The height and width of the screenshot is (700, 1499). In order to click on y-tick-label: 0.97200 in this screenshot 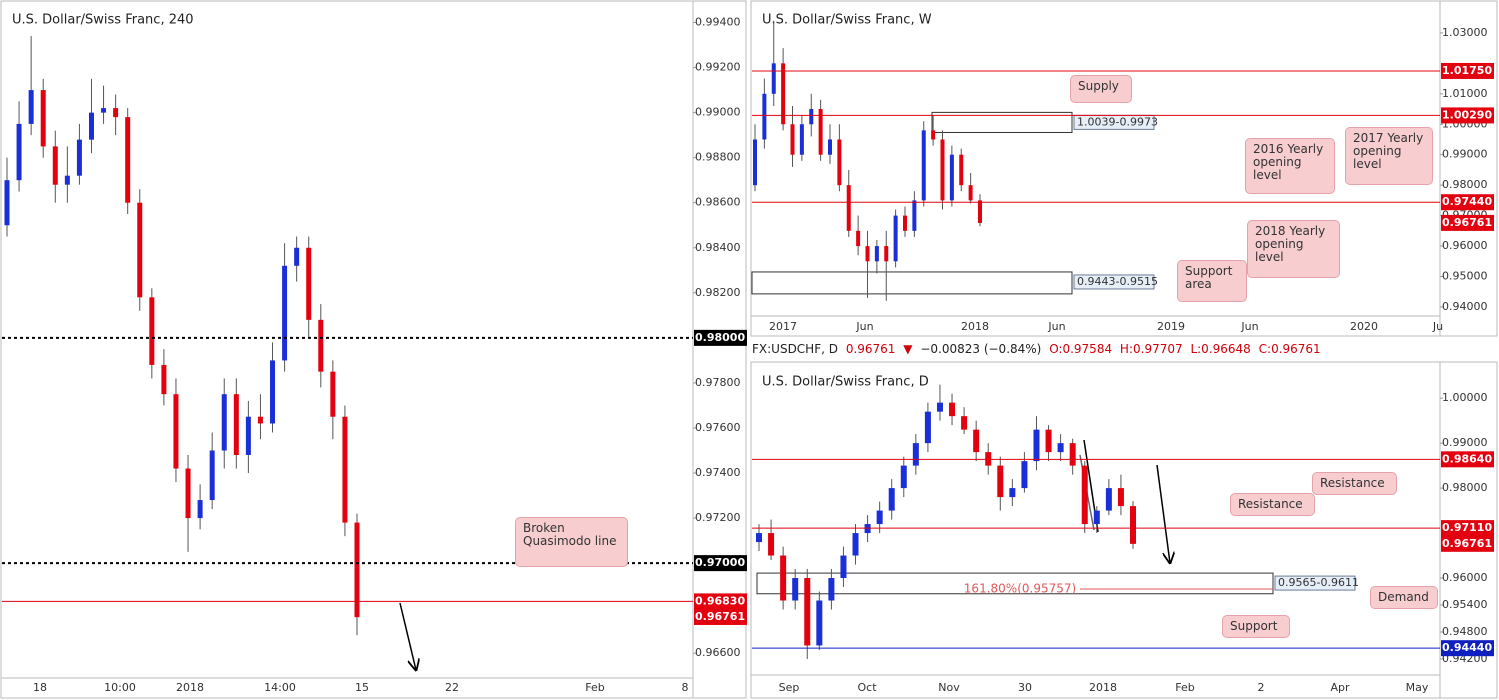, I will do `click(718, 517)`.